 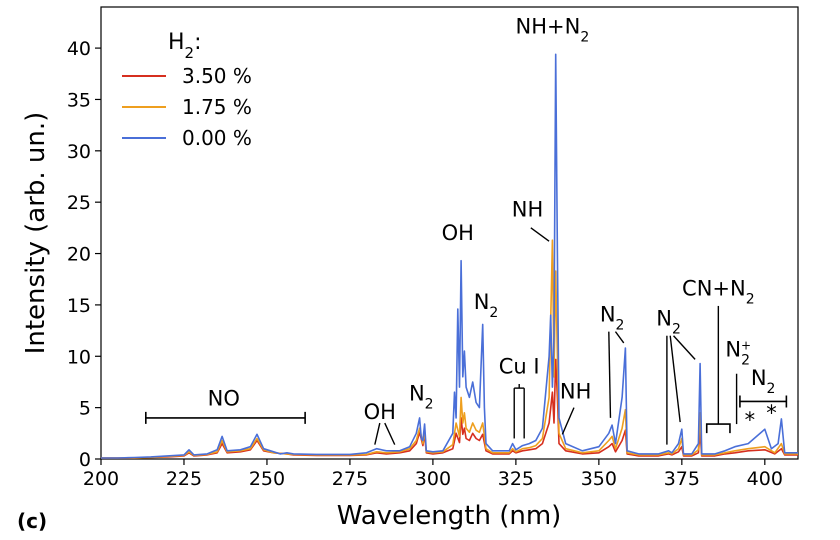 I want to click on annotation-n2-plus: N2+, so click(x=738, y=352).